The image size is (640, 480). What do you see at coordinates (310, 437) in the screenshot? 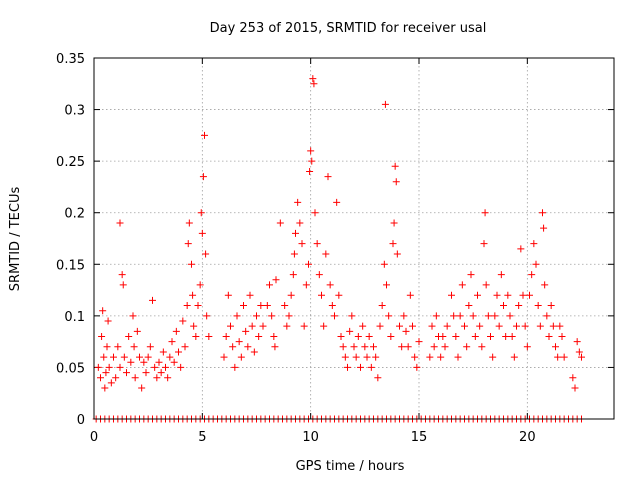
I see `x-tick-label: 10` at bounding box center [310, 437].